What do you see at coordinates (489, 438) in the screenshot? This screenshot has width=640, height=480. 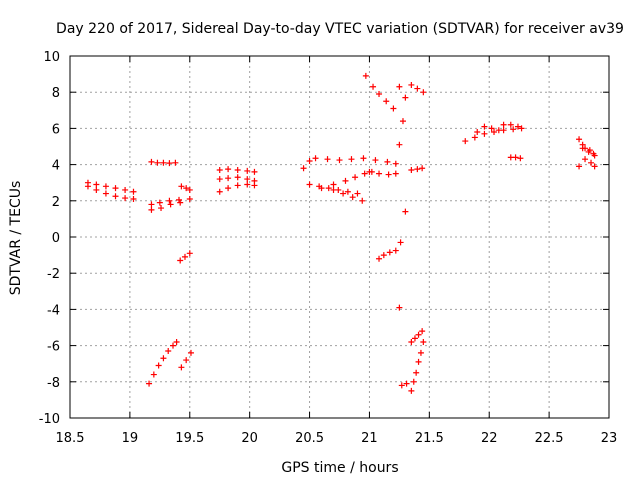 I see `x-tick-label: 22` at bounding box center [489, 438].